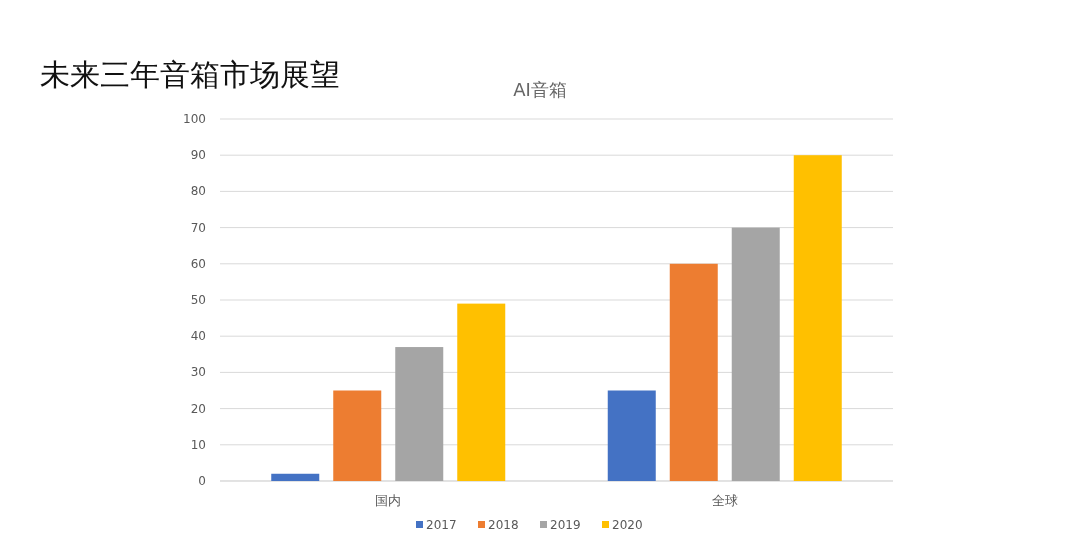 This screenshot has width=1080, height=543. What do you see at coordinates (198, 300) in the screenshot?
I see `y-tick-label: 50` at bounding box center [198, 300].